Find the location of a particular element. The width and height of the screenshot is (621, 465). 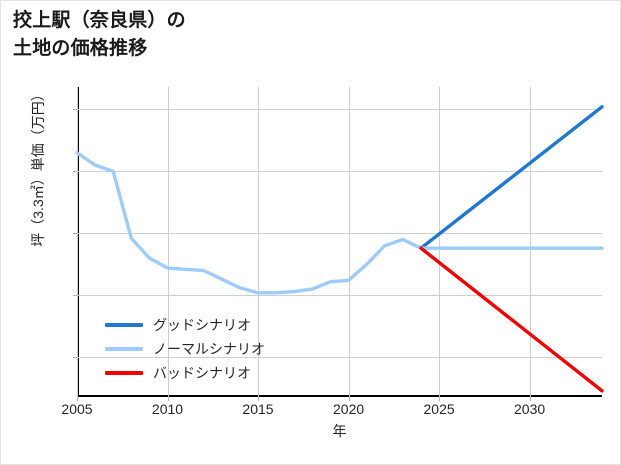

legend-item: グッドシナリオ is located at coordinates (185, 325).